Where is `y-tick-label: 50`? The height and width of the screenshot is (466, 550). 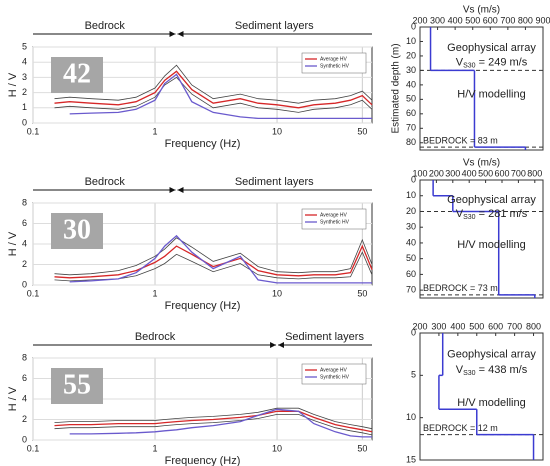
y-tick-label: 50 is located at coordinates (411, 258).